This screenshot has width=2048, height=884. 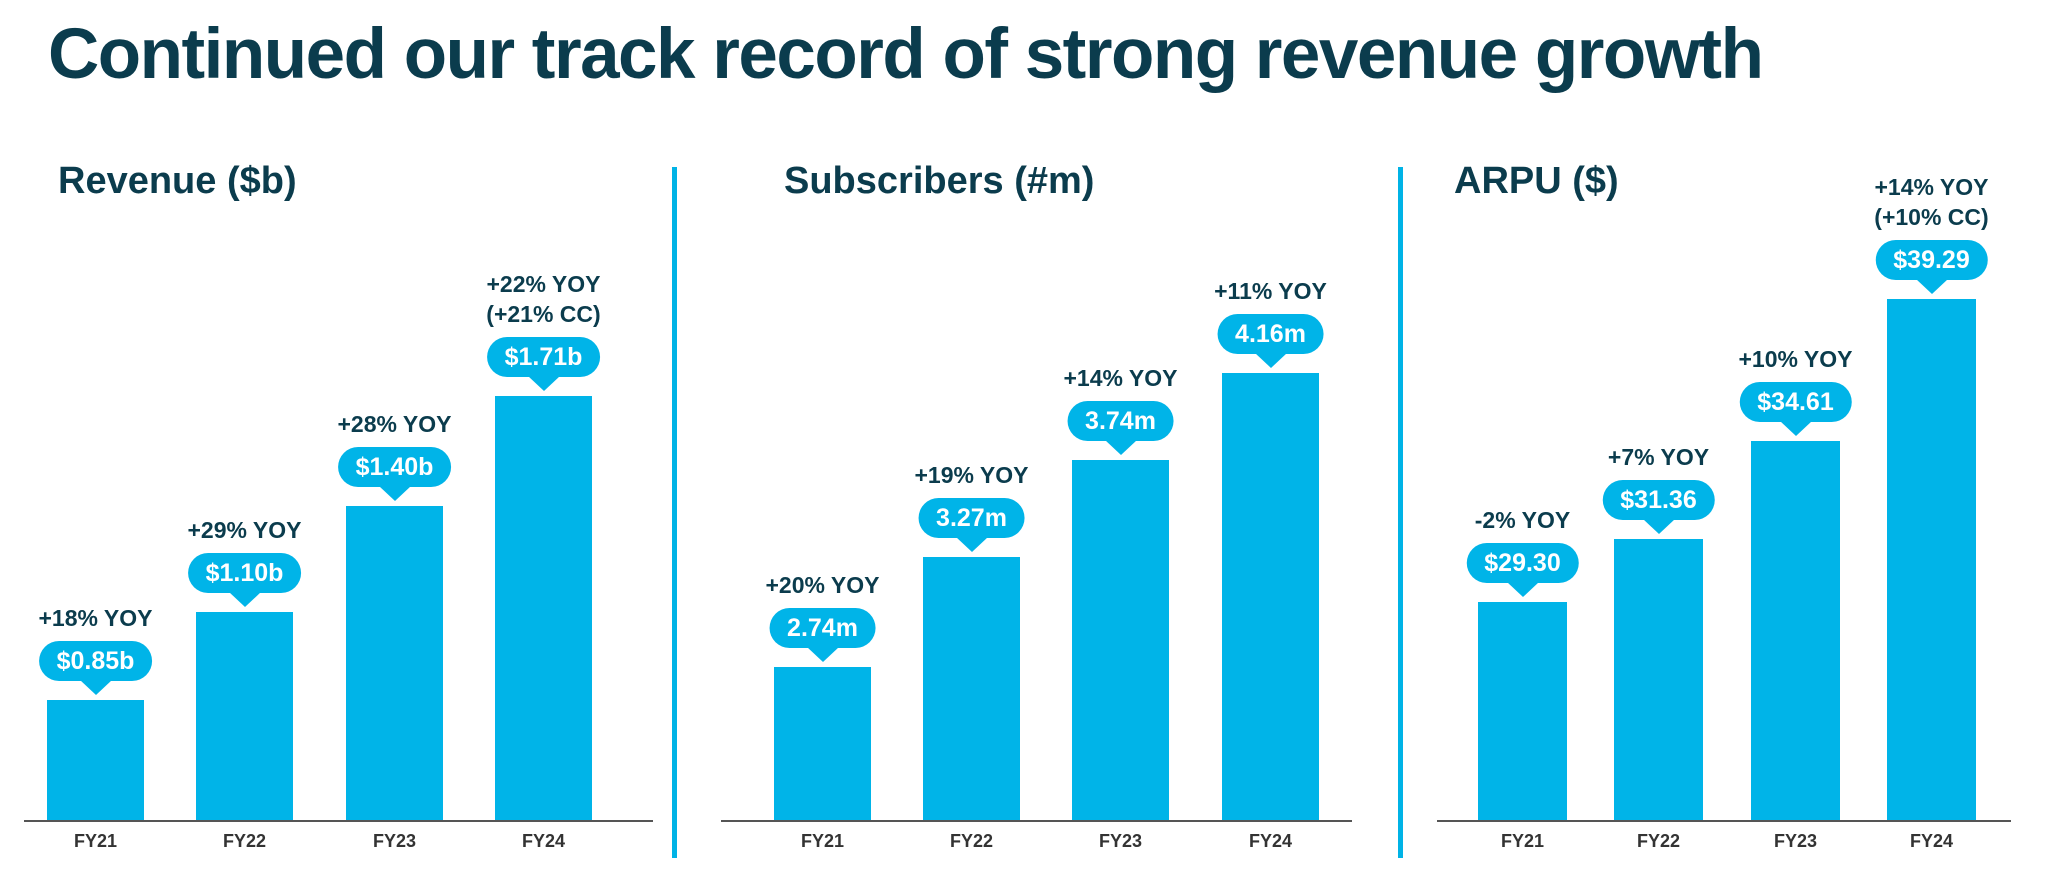 I want to click on value-label: 3.27m, so click(x=971, y=518).